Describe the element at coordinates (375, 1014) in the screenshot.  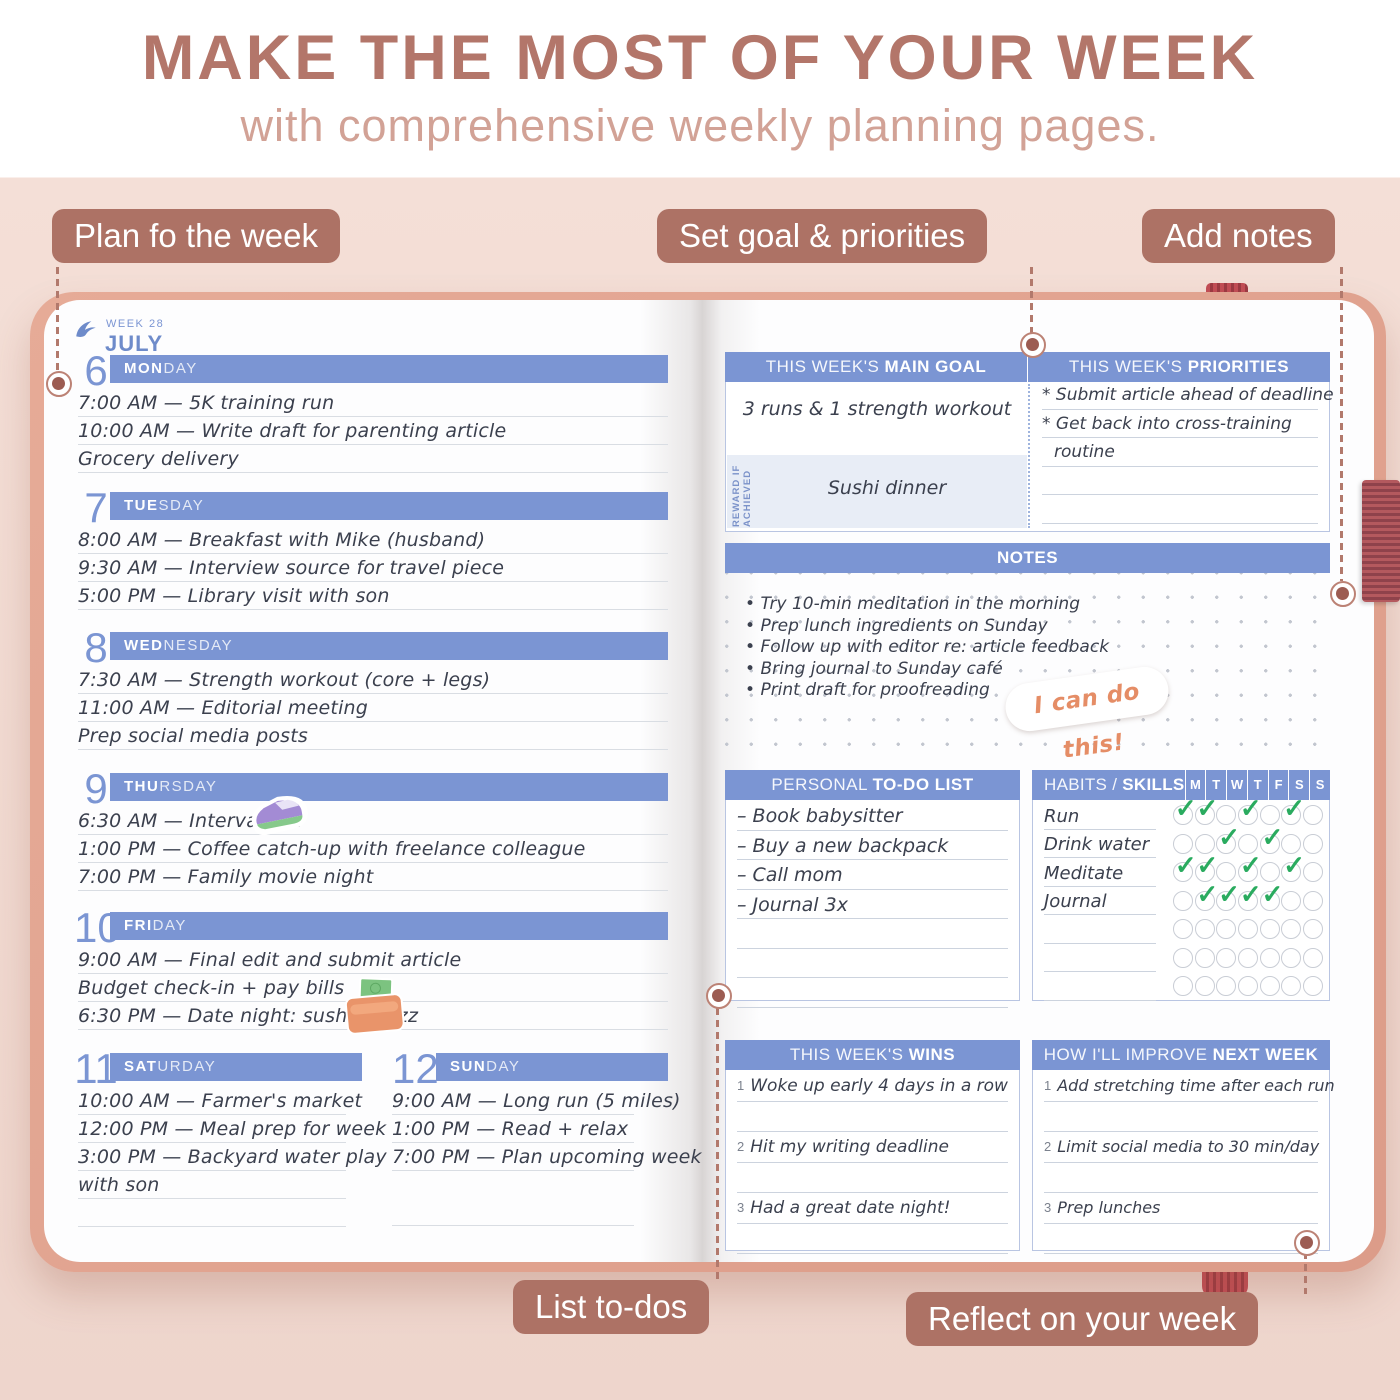
I see `wallet-body` at that location.